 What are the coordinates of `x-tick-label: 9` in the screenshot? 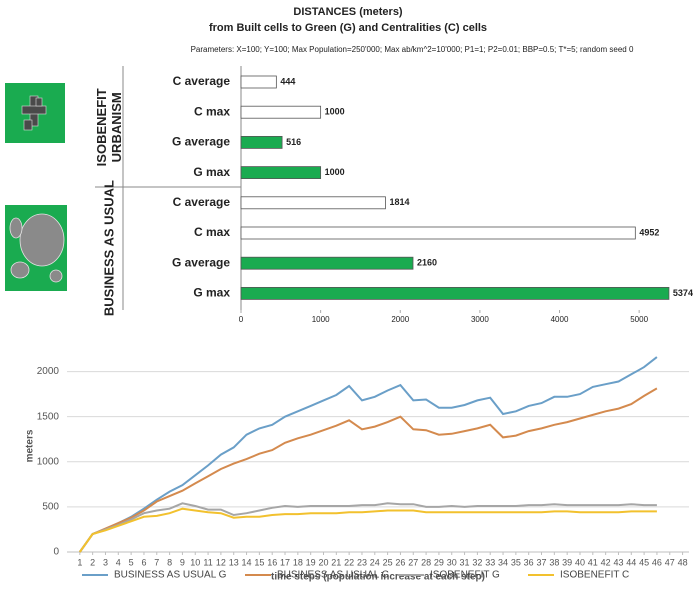 It's located at (182, 562).